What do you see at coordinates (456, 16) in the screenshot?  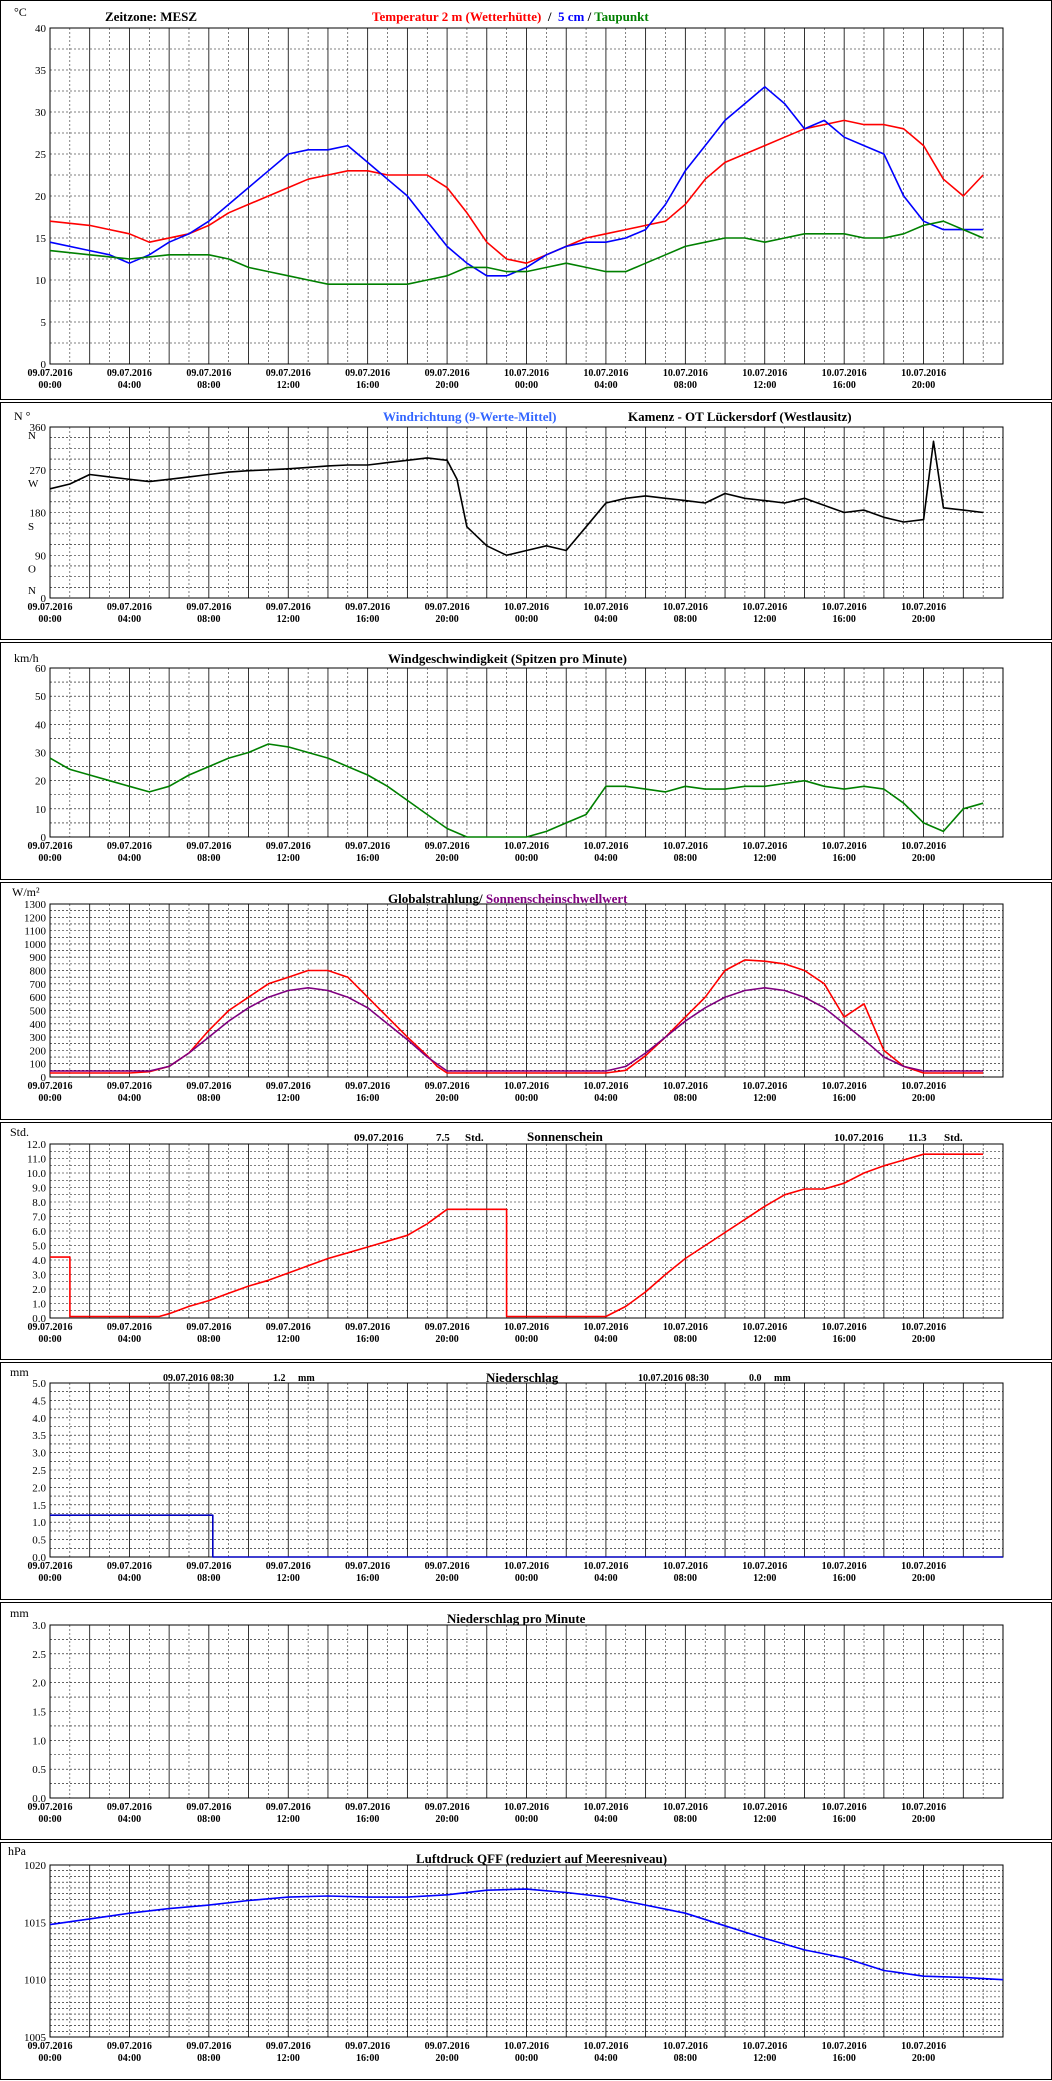 I see `legend-temp: Temperatur 2 m (Wetterhütte)` at bounding box center [456, 16].